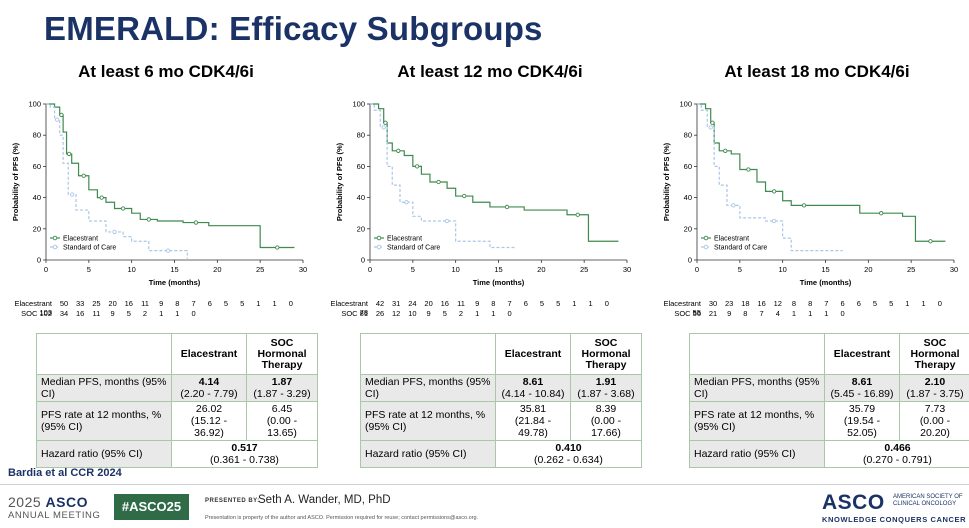 Image resolution: width=969 pixels, height=528 pixels. I want to click on stats-header-blank, so click(104, 354).